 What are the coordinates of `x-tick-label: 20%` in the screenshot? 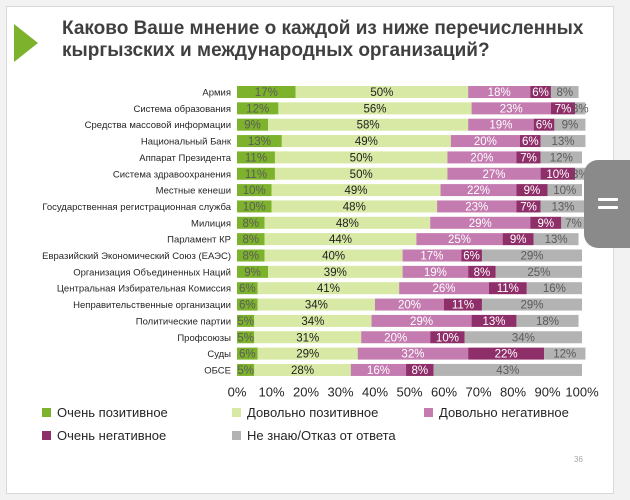 It's located at (306, 391).